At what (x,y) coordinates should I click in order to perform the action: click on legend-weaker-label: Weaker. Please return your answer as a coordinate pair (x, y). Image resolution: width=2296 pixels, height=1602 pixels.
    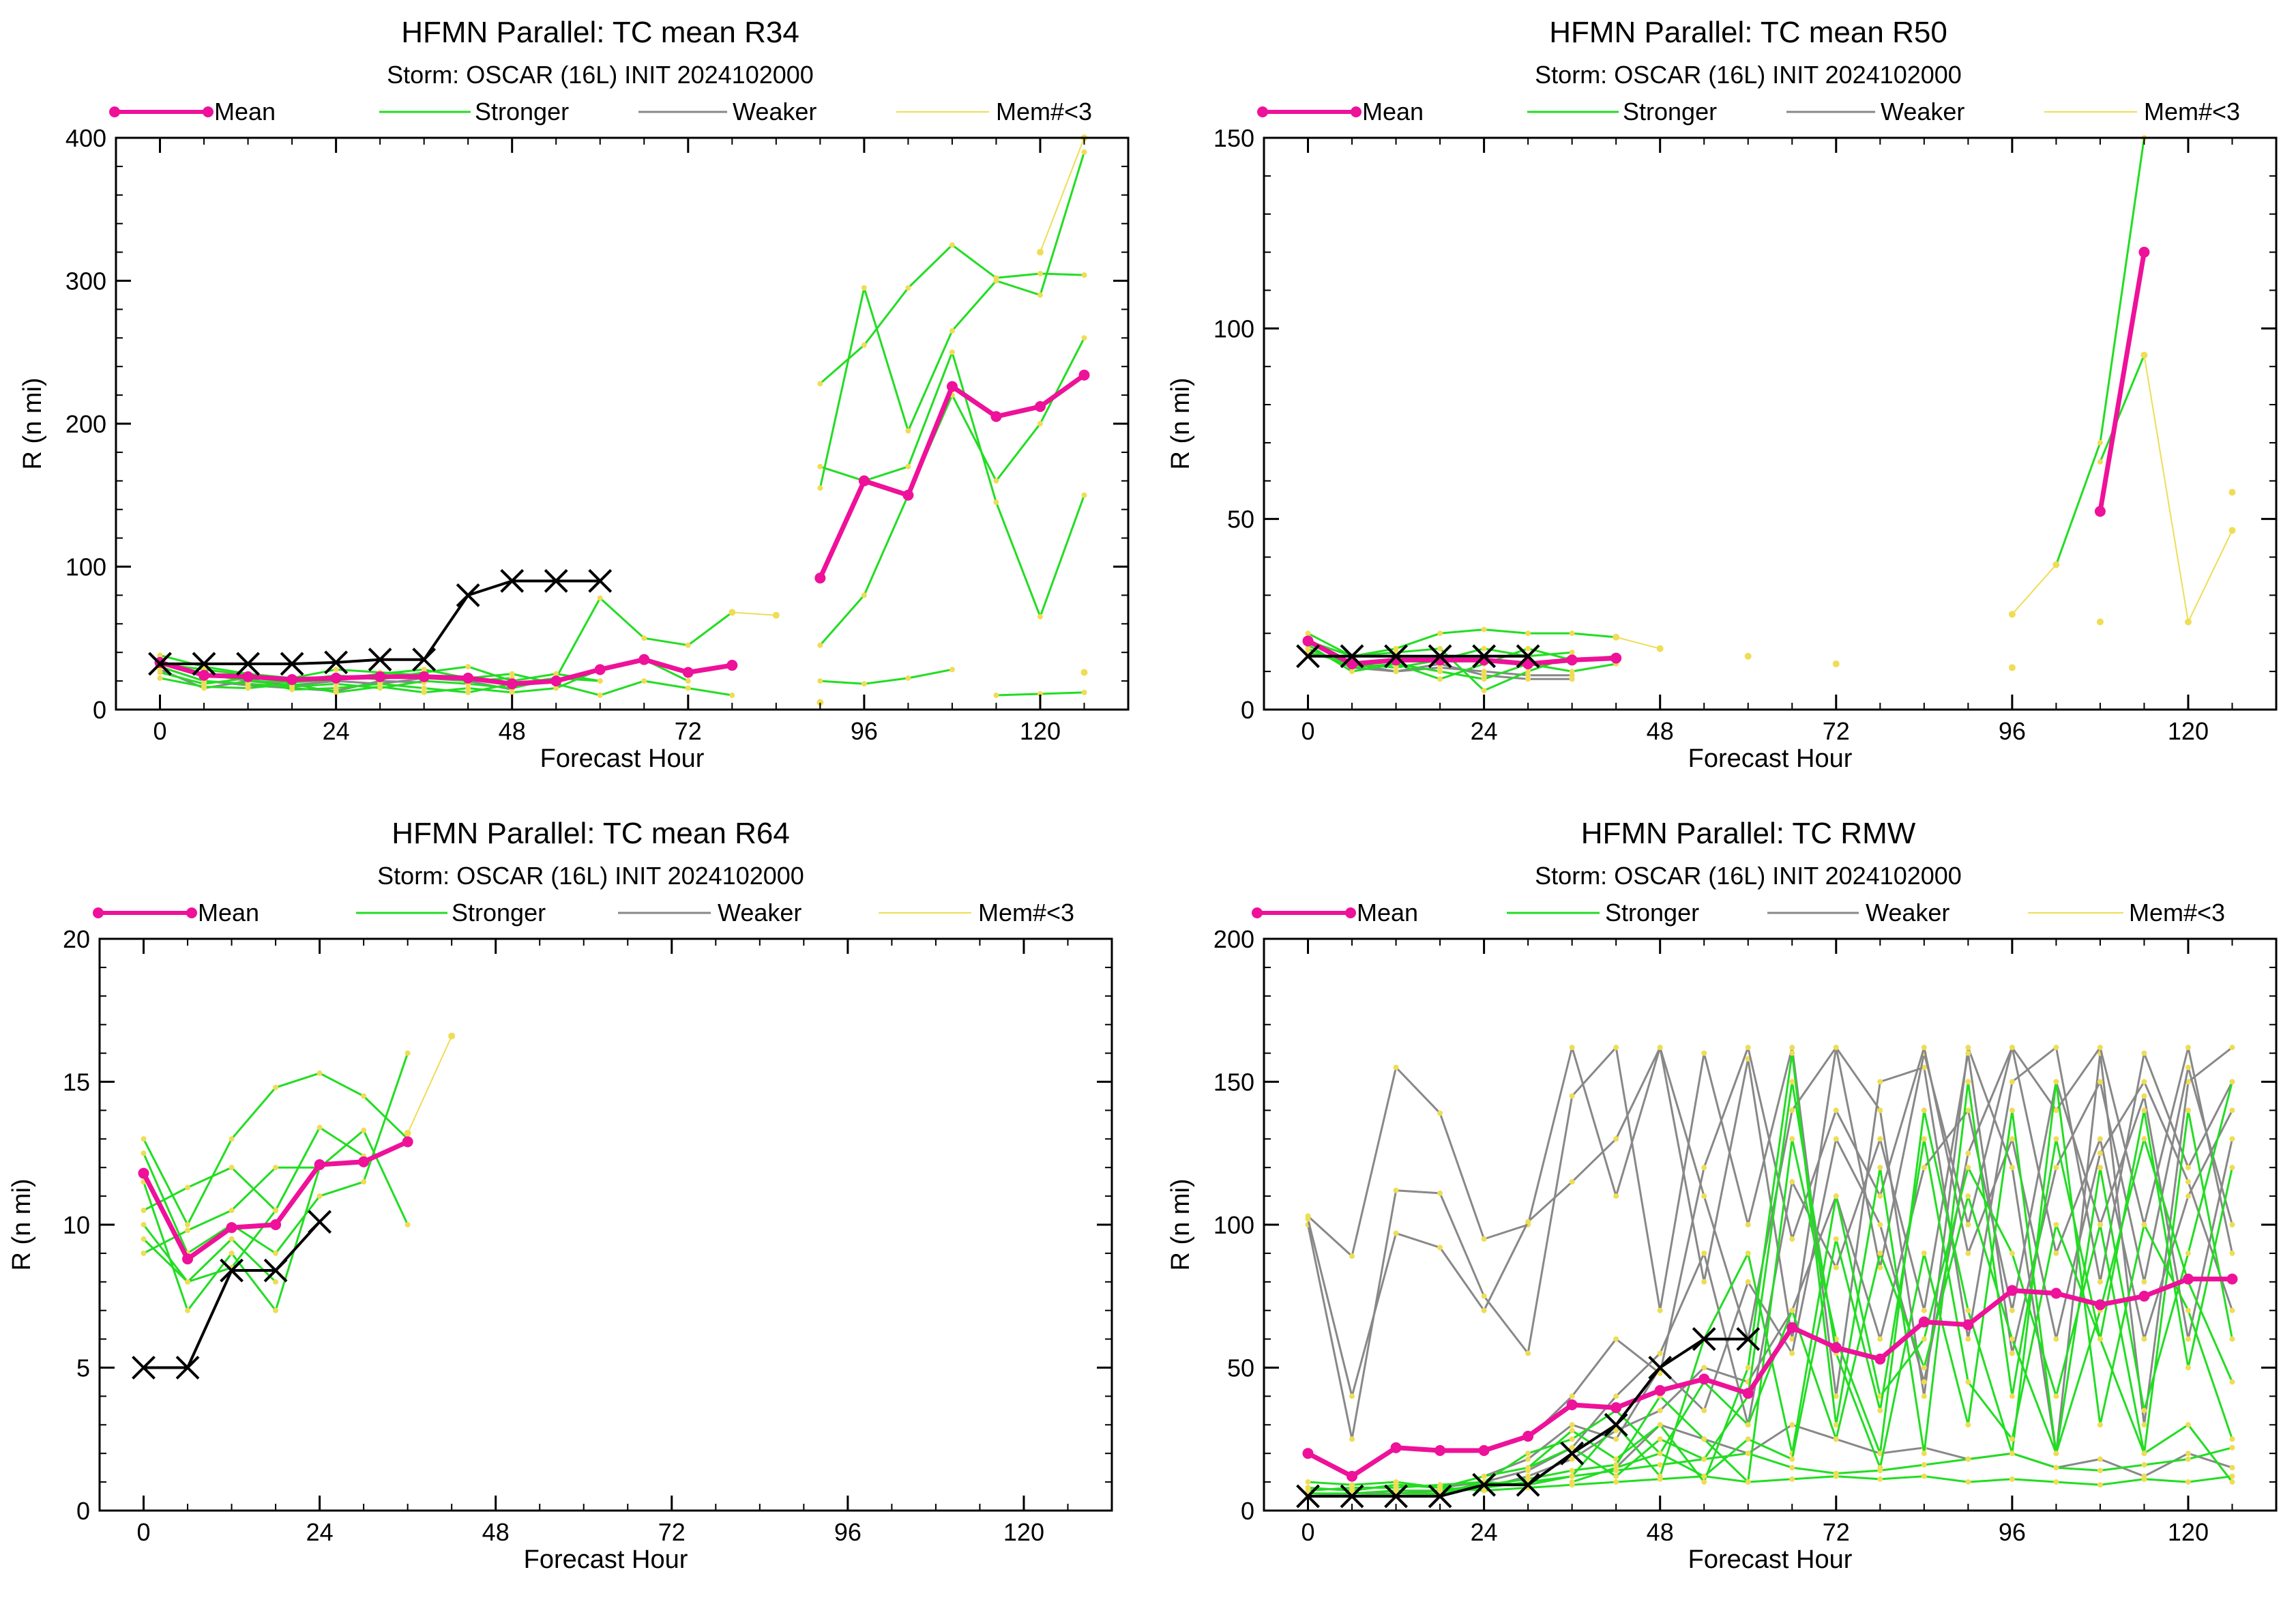
    Looking at the image, I should click on (1907, 913).